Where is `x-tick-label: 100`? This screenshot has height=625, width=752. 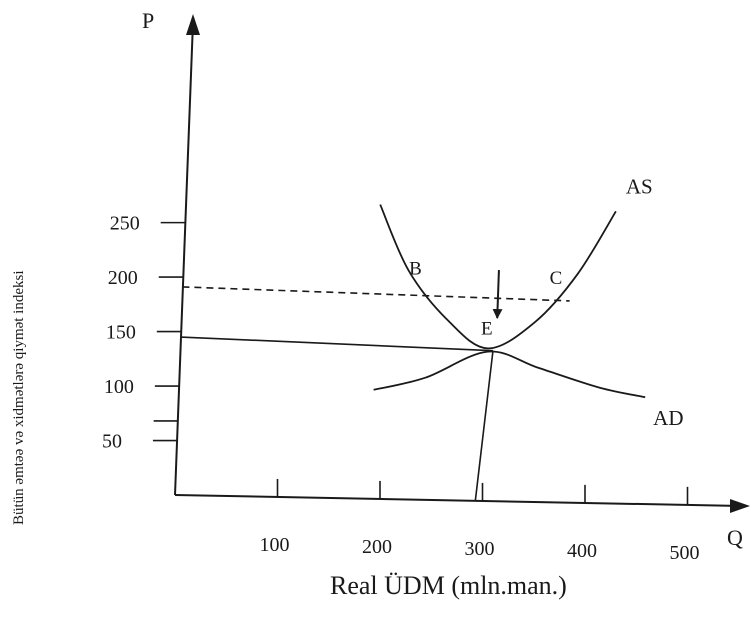
x-tick-label: 100 is located at coordinates (275, 545).